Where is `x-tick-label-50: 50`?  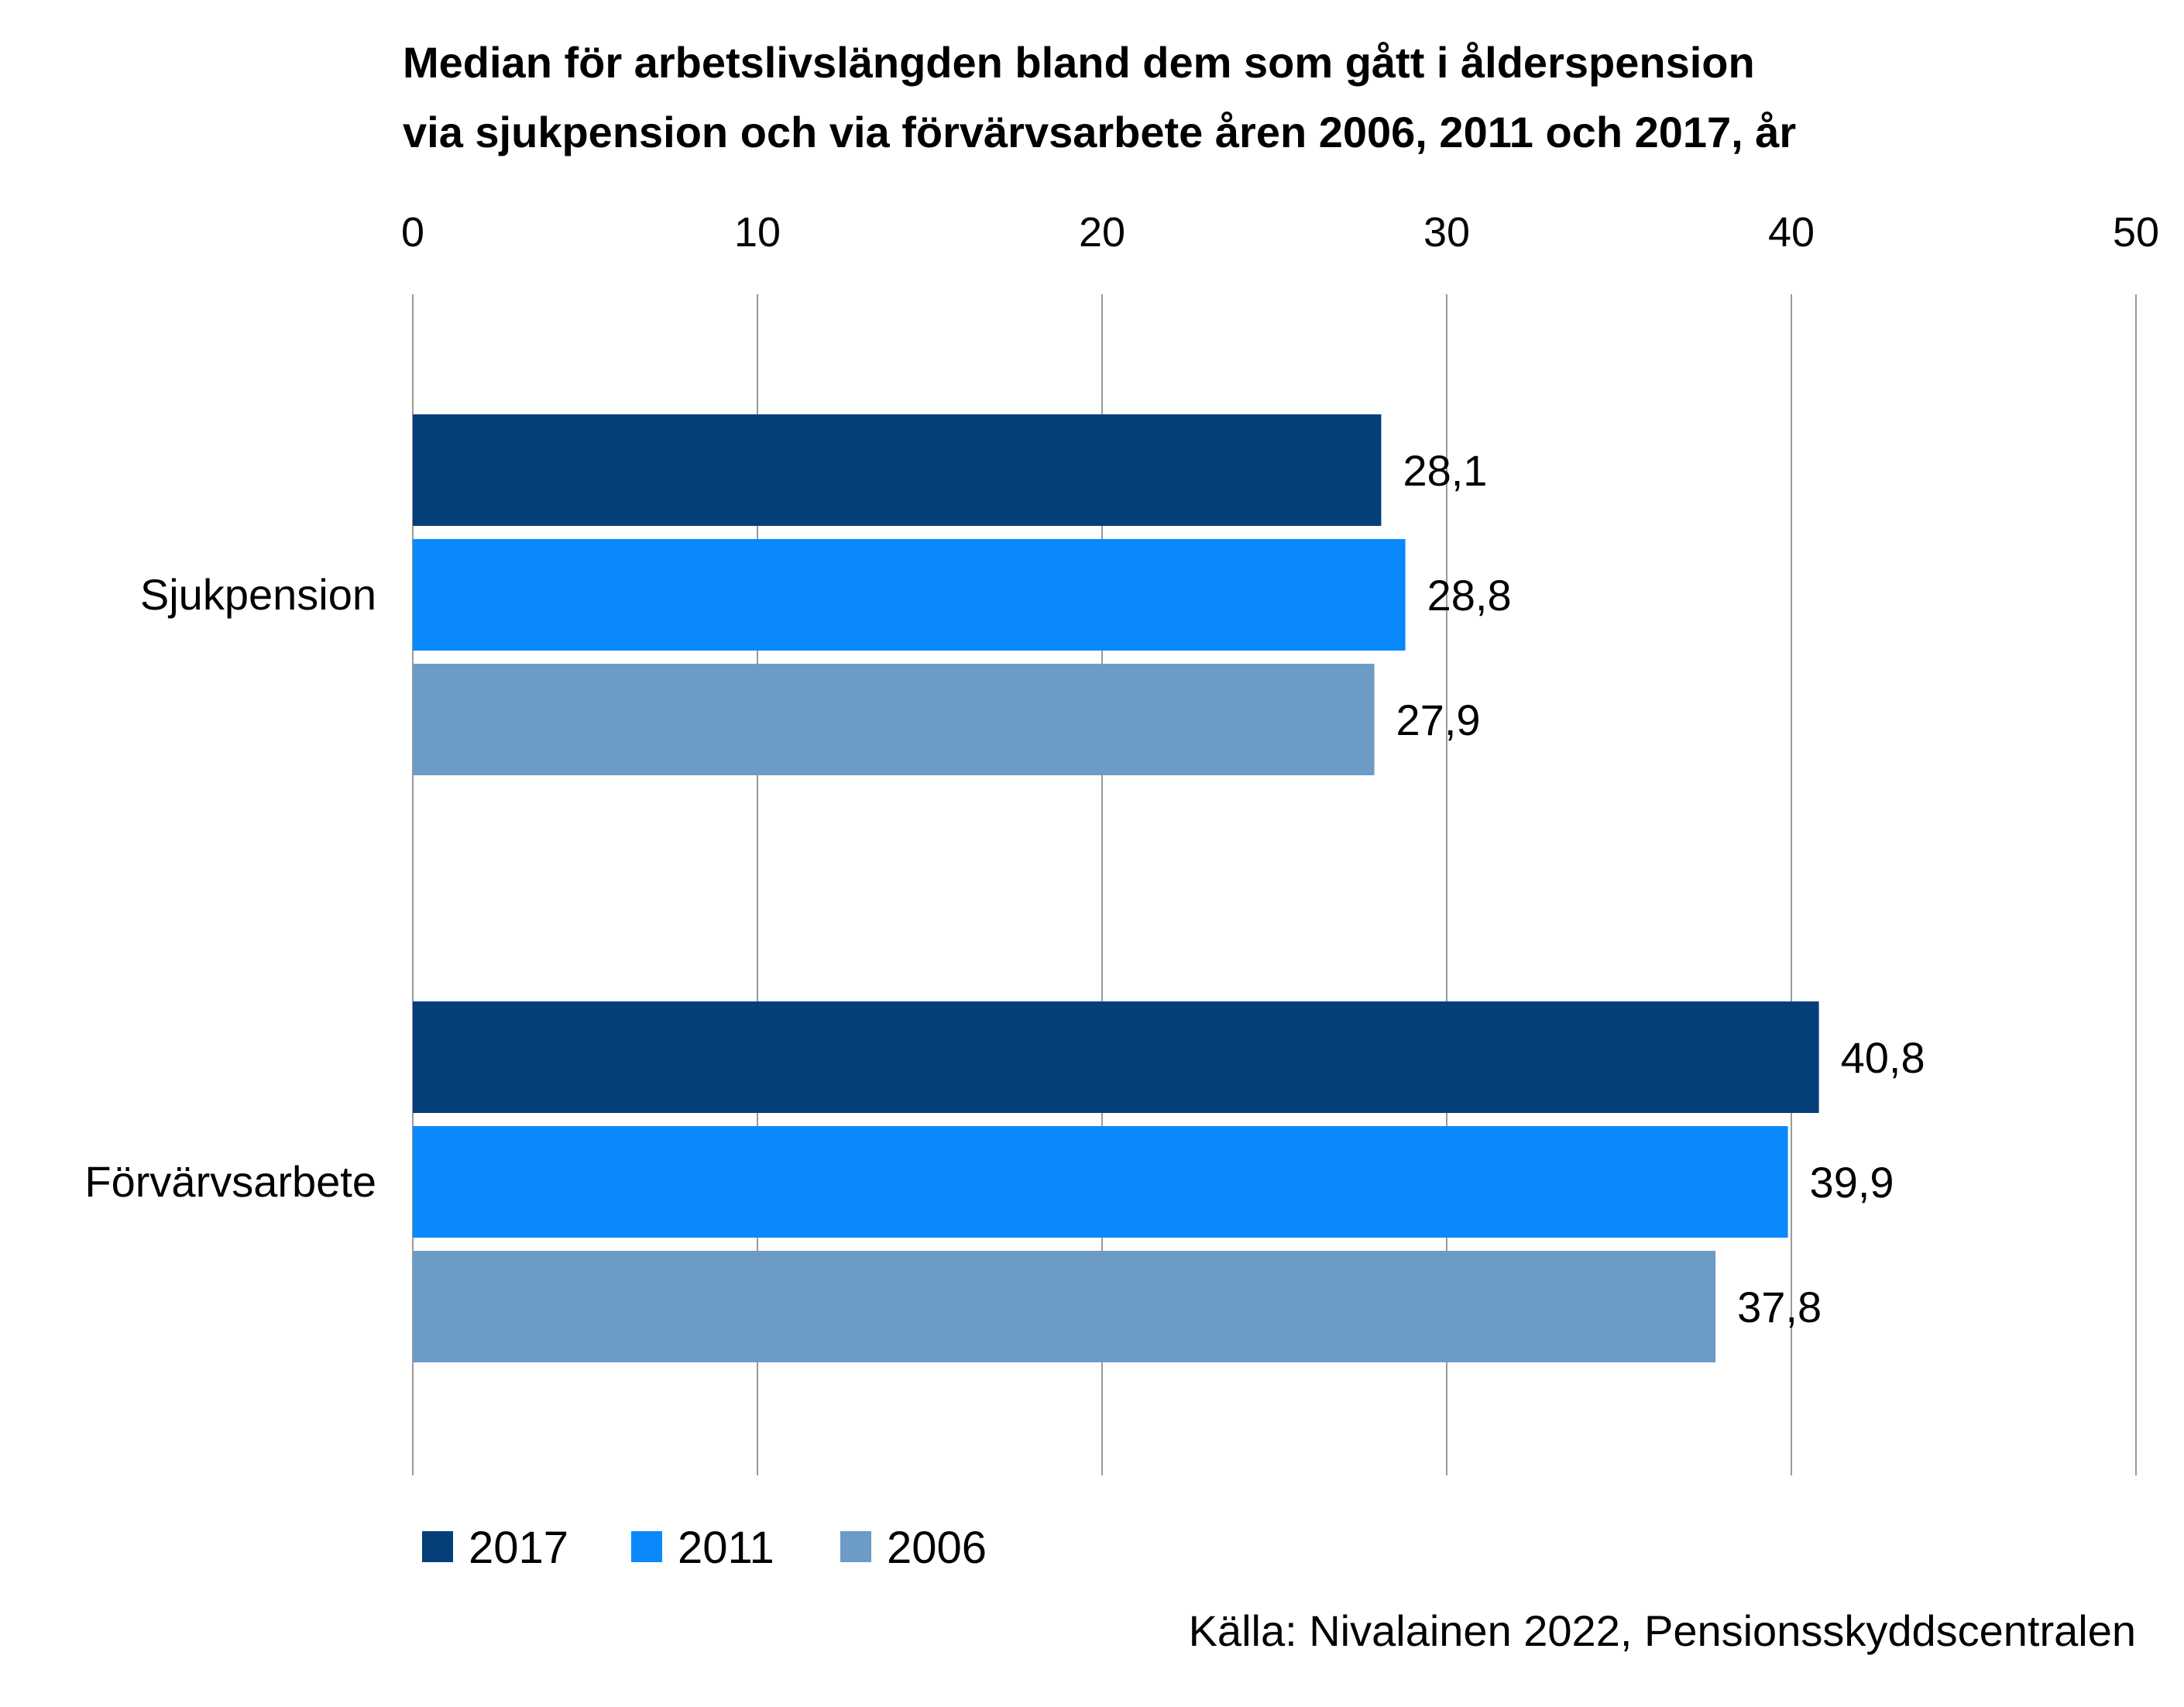 x-tick-label-50: 50 is located at coordinates (2136, 232).